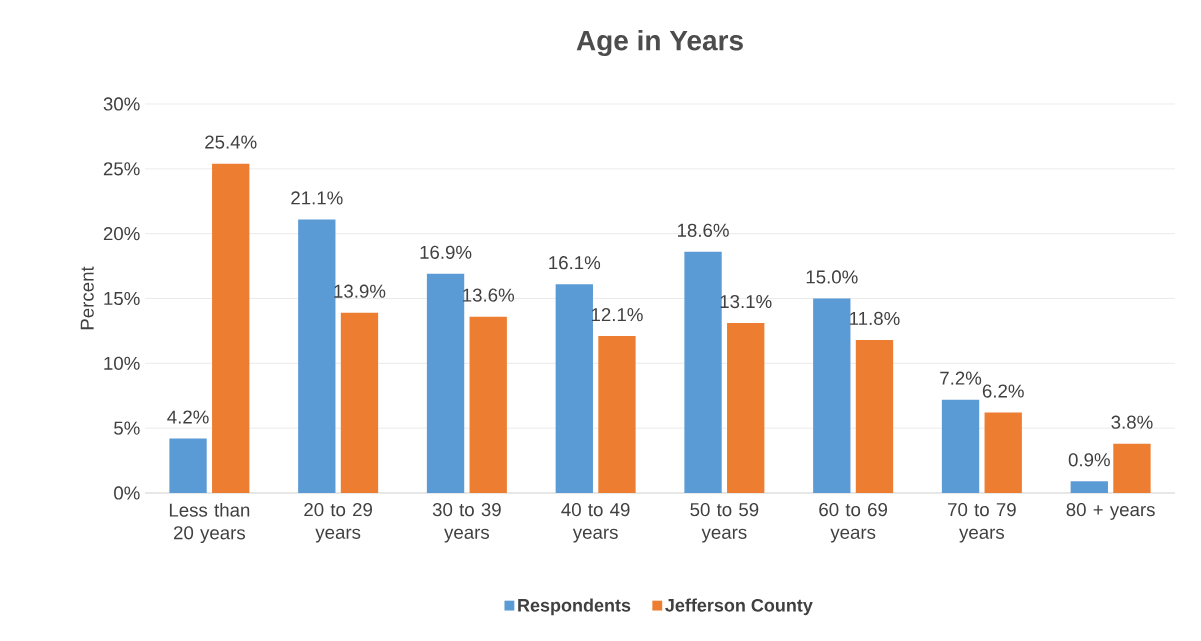  I want to click on y-tick-label: 10%, so click(122, 363).